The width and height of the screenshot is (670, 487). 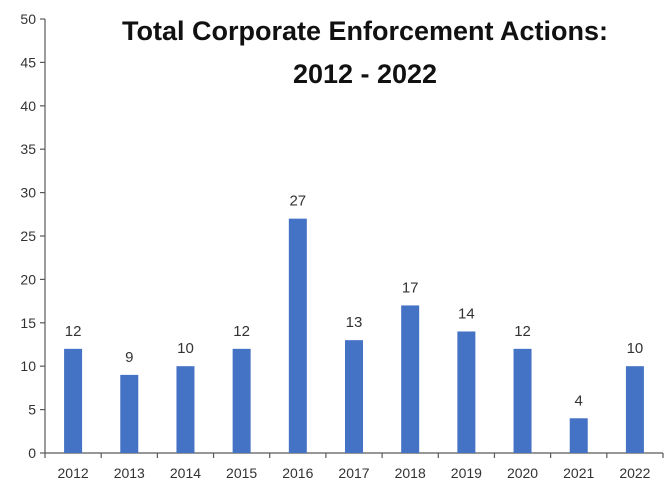 I want to click on bar-2021, so click(x=578, y=435).